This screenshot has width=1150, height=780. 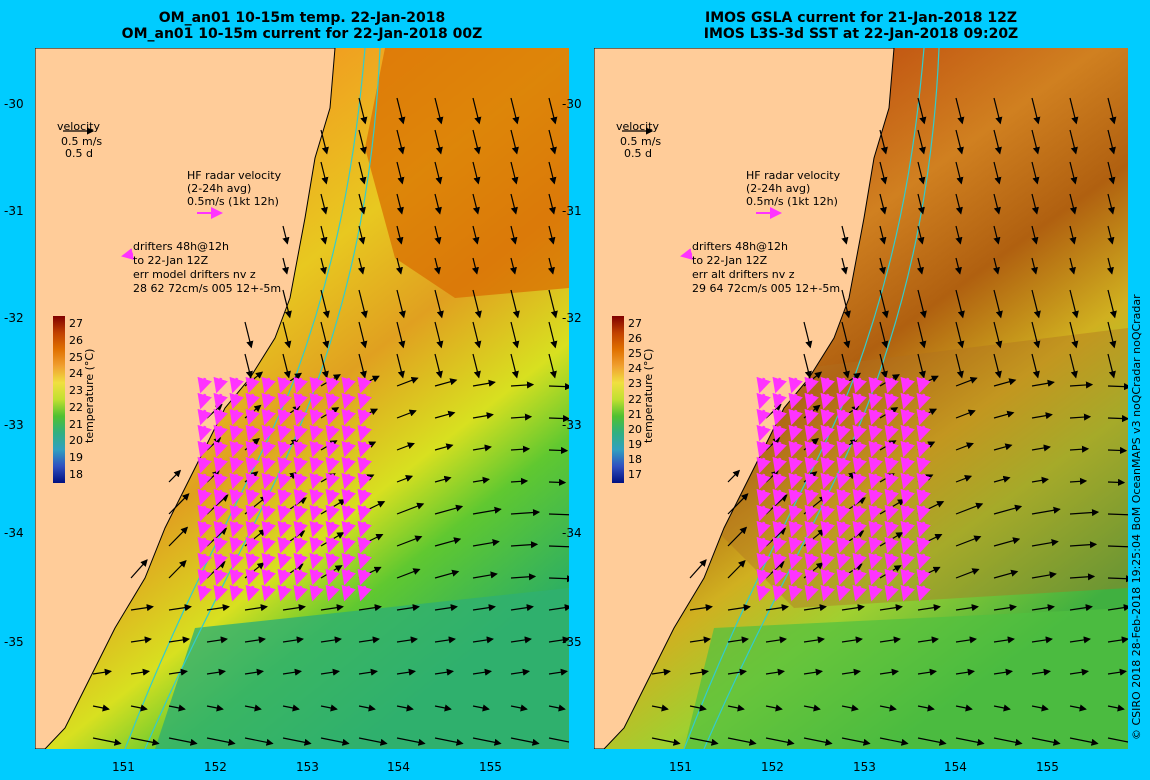 What do you see at coordinates (861, 34) in the screenshot?
I see `right-title-line2: IMOS L3S-3d SST at 22-Jan-2018 09:20Z` at bounding box center [861, 34].